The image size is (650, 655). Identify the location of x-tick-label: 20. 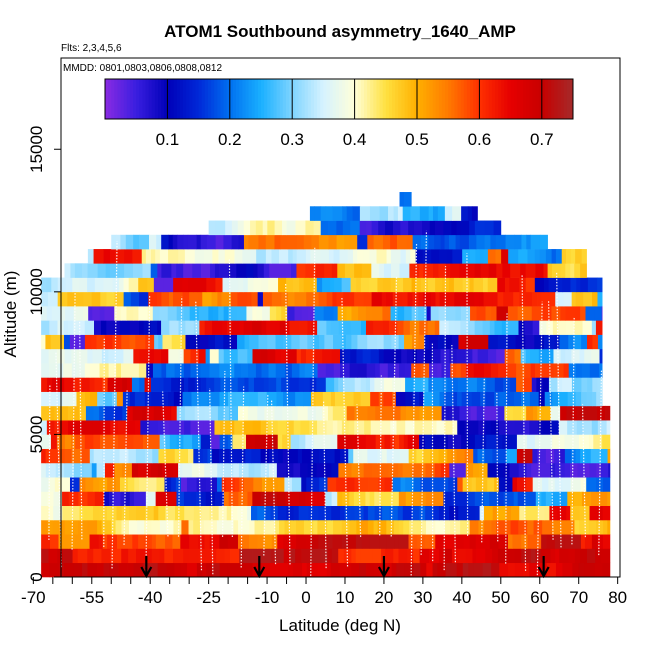
(383, 597).